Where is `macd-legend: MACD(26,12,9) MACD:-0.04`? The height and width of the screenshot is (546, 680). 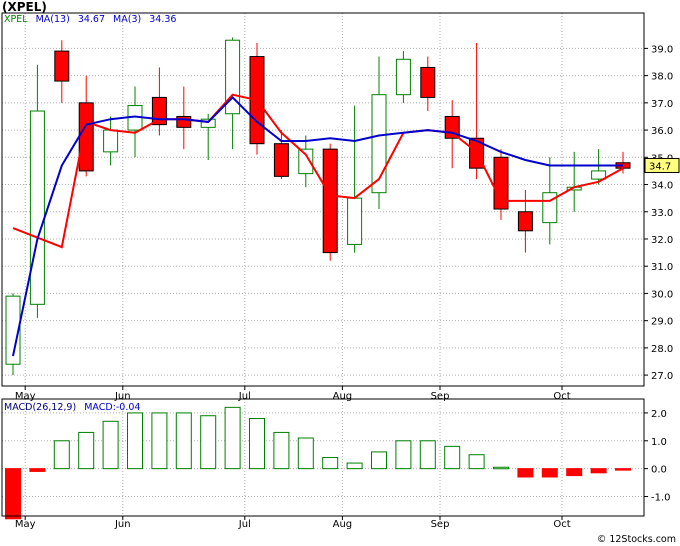 macd-legend: MACD(26,12,9) MACD:-0.04 is located at coordinates (74, 407).